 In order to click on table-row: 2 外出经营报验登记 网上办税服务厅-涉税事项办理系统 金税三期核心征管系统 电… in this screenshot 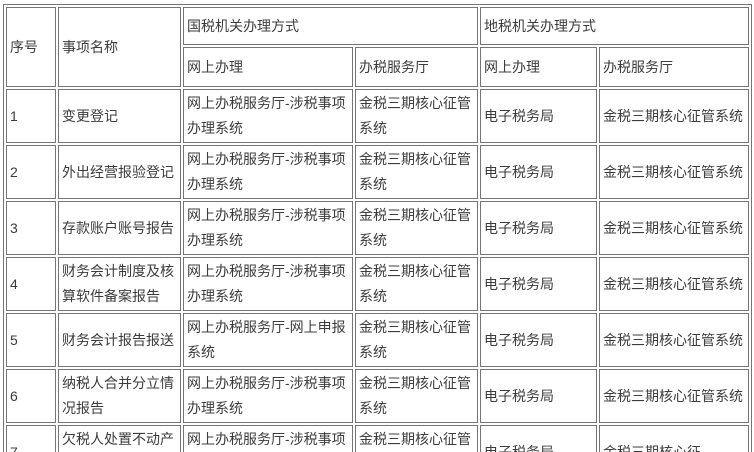, I will do `click(377, 172)`.